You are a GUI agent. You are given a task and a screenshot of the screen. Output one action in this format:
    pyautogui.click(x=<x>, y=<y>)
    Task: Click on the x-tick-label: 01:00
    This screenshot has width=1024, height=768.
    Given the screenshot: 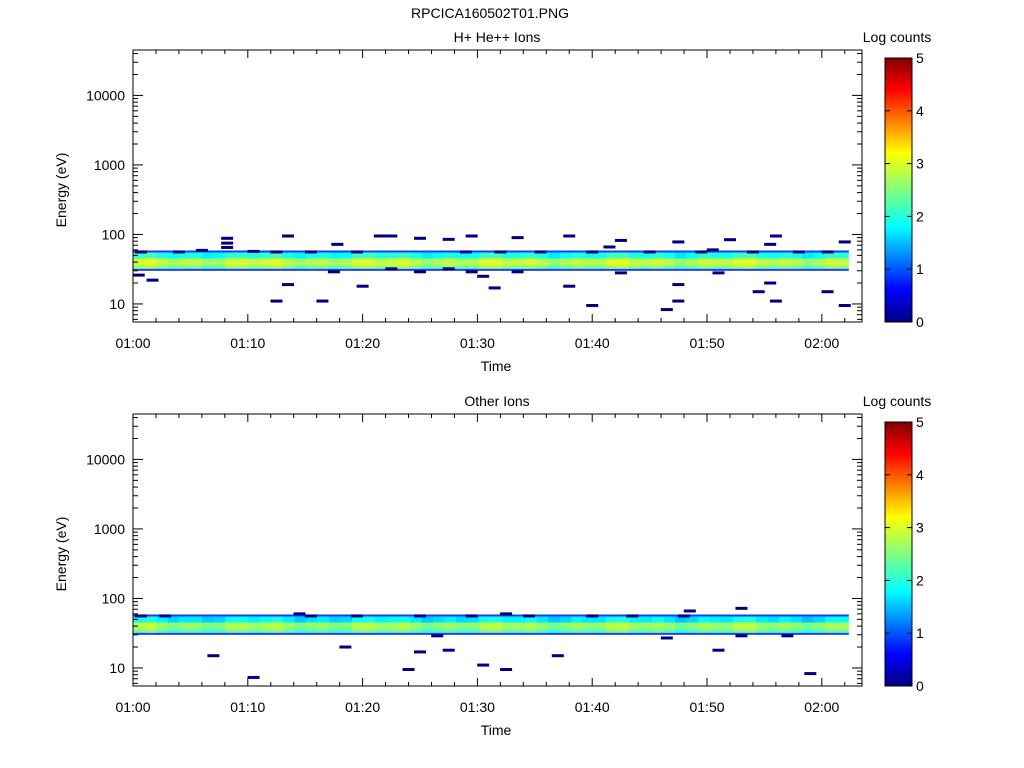 What is the action you would take?
    pyautogui.click(x=132, y=343)
    